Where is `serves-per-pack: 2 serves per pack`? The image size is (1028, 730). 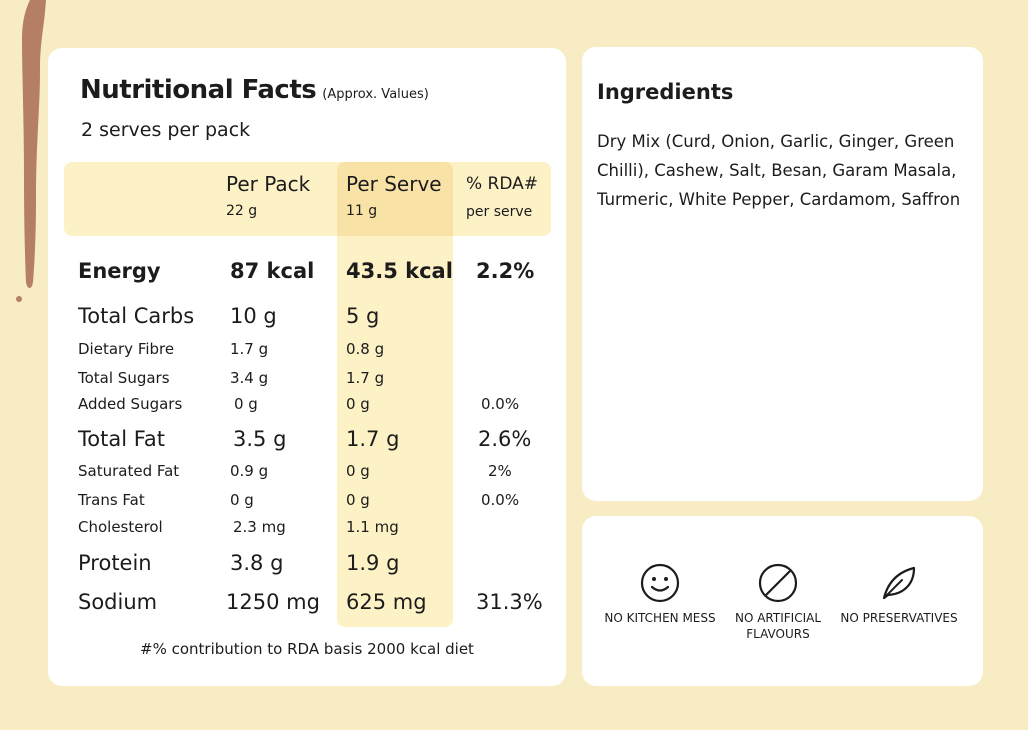 serves-per-pack: 2 serves per pack is located at coordinates (166, 130).